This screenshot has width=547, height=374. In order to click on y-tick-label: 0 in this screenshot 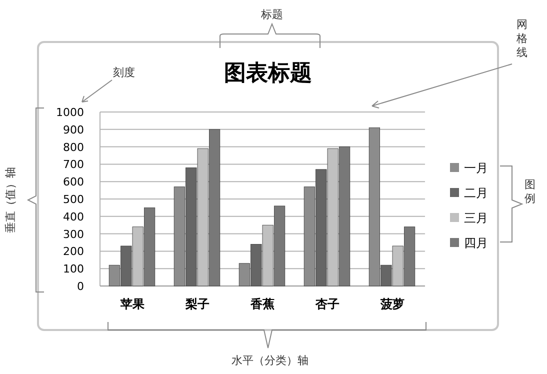, I will do `click(80, 286)`.